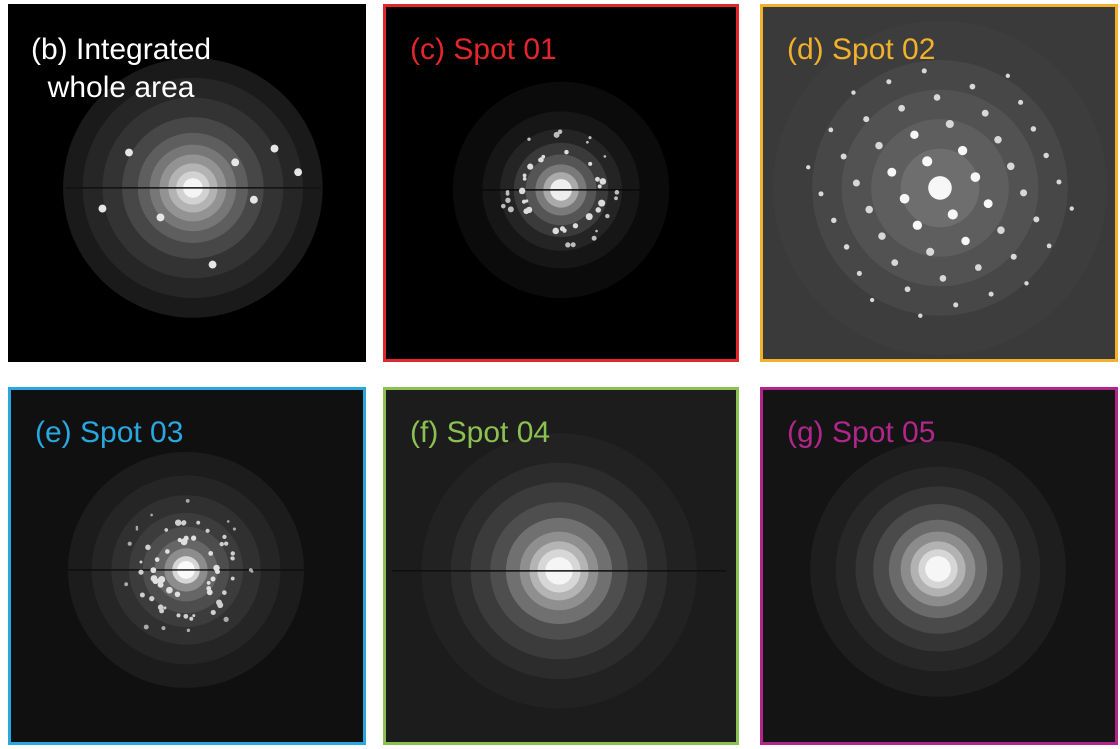 The width and height of the screenshot is (1120, 749). Describe the element at coordinates (940, 188) in the screenshot. I see `diffraction-pattern-d` at that location.